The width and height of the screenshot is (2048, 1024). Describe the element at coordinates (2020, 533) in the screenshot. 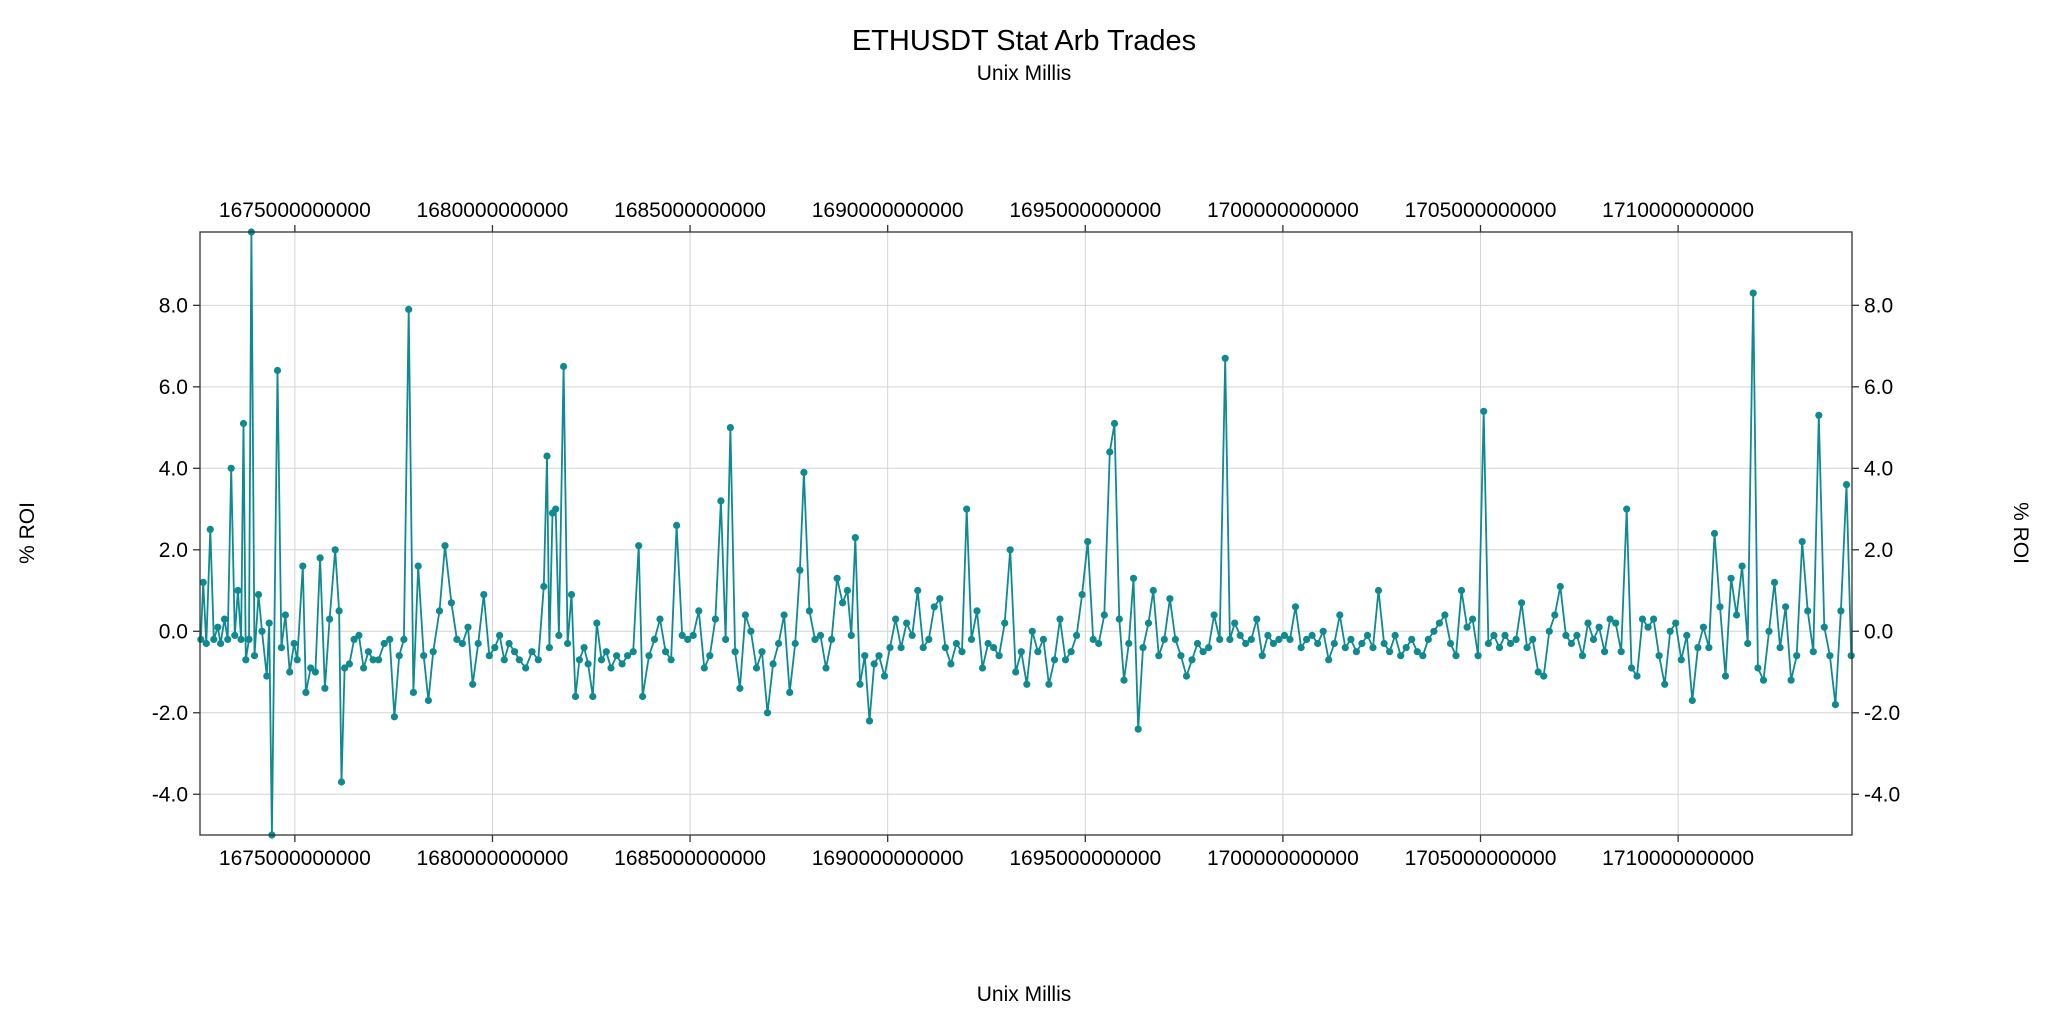

I see `y-axis-label-right: % ROI` at that location.